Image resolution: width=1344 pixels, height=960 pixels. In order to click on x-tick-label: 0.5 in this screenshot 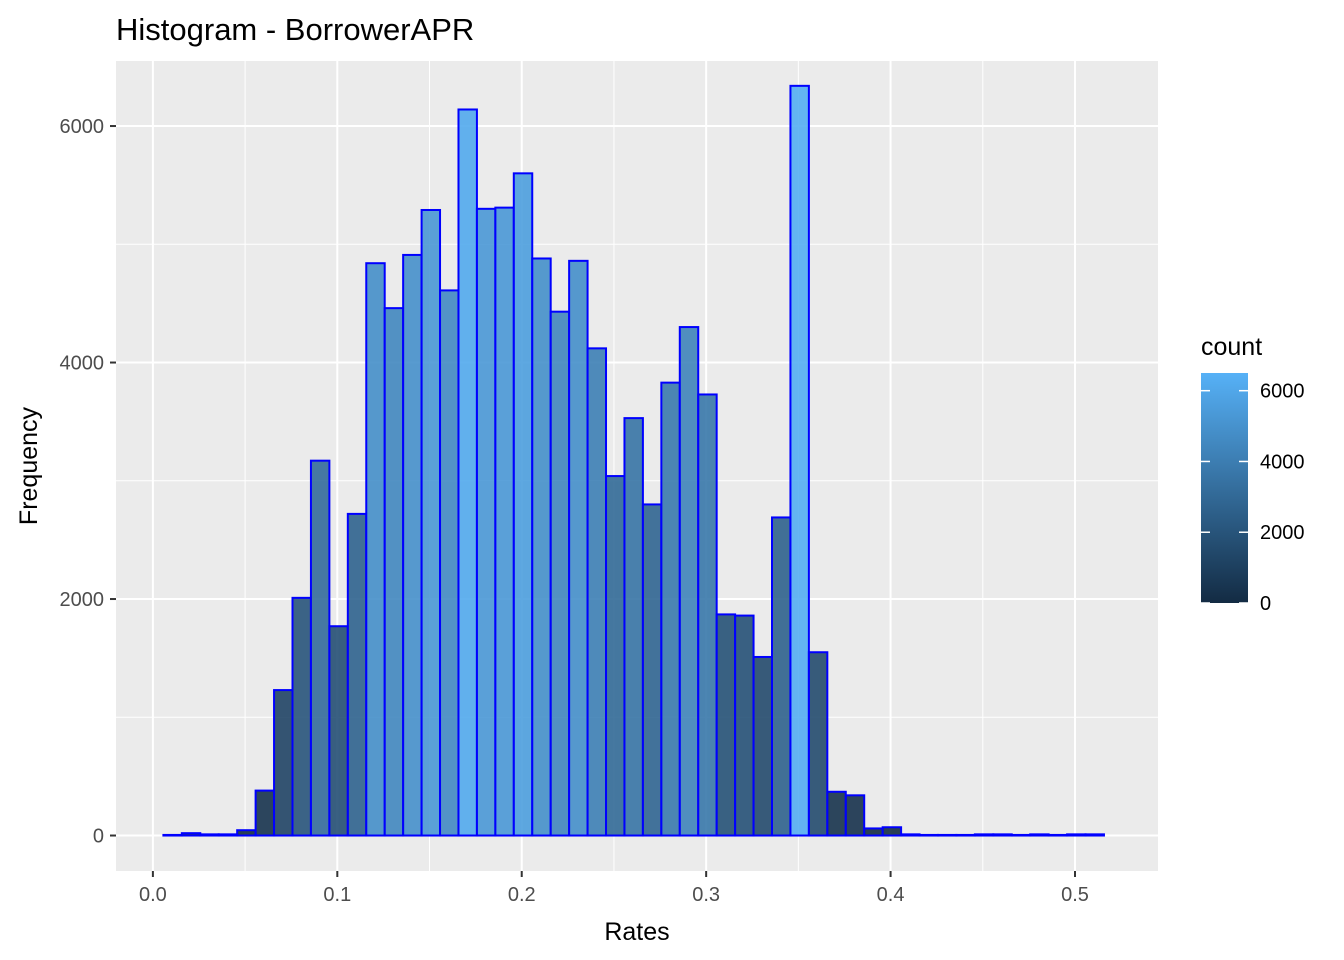, I will do `click(1075, 895)`.